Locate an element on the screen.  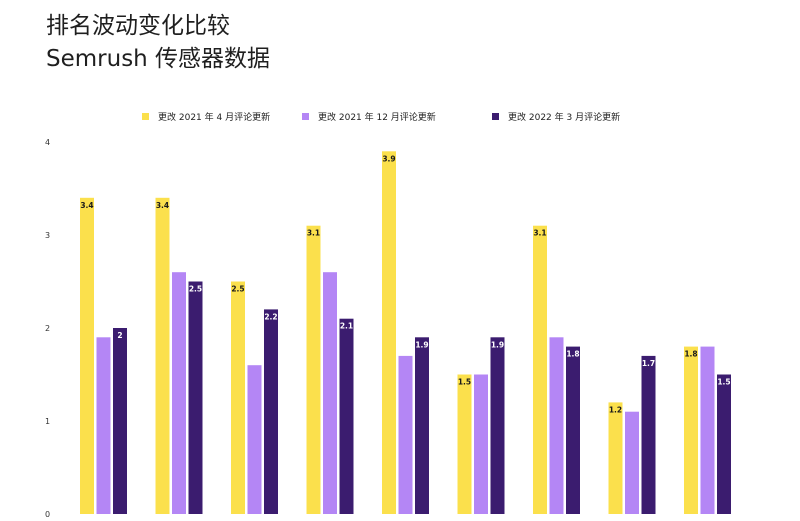
legend-label: 更改 2022 年 3 月评论更新 is located at coordinates (564, 117).